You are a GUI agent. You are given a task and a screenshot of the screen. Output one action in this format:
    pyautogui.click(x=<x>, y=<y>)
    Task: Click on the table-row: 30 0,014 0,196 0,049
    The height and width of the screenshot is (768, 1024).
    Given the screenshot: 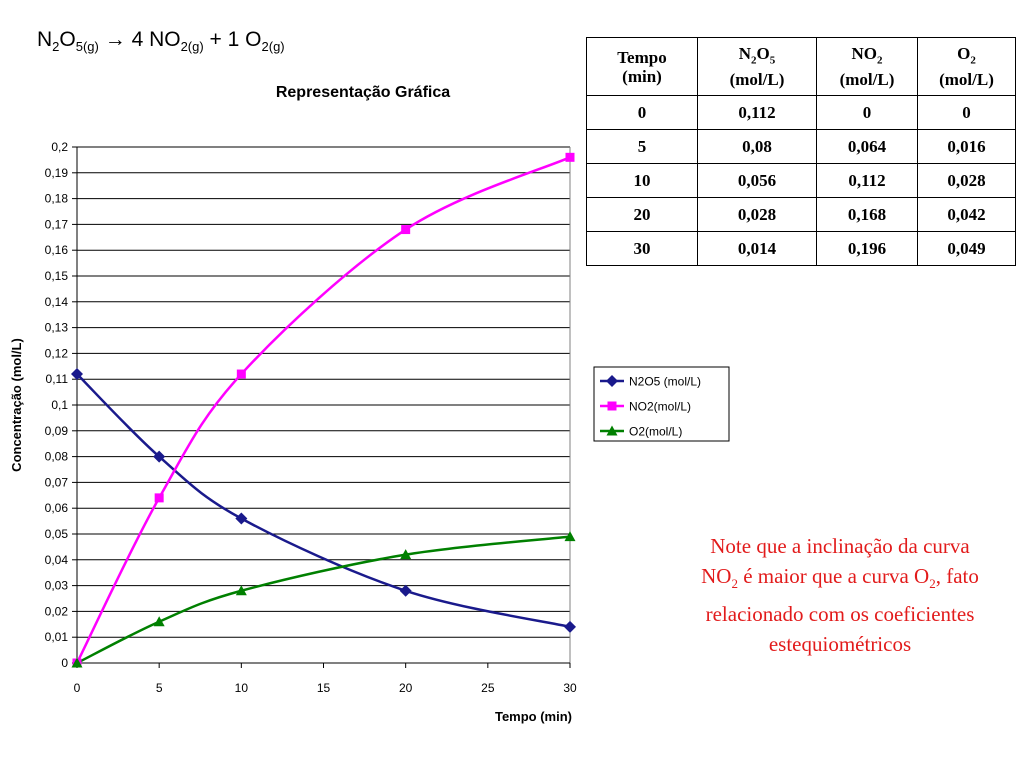 What is the action you would take?
    pyautogui.click(x=801, y=248)
    